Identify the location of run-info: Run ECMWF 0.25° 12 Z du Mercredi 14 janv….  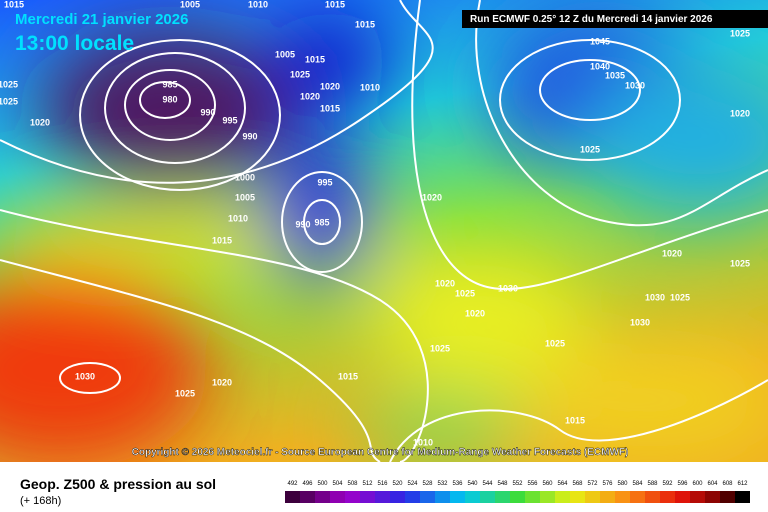
(591, 19).